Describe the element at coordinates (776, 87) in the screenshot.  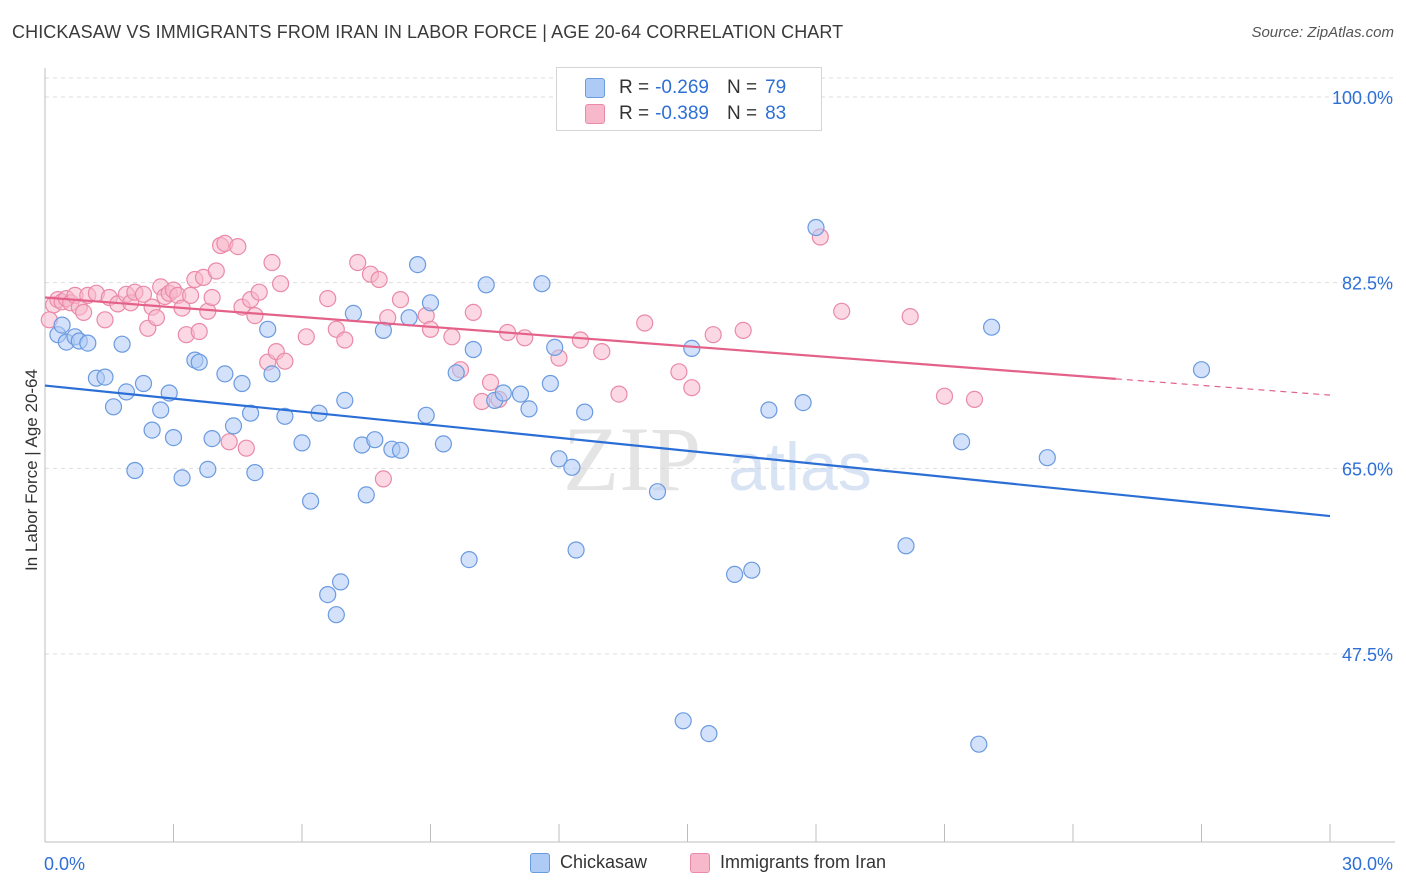
I see `n-value: 79` at that location.